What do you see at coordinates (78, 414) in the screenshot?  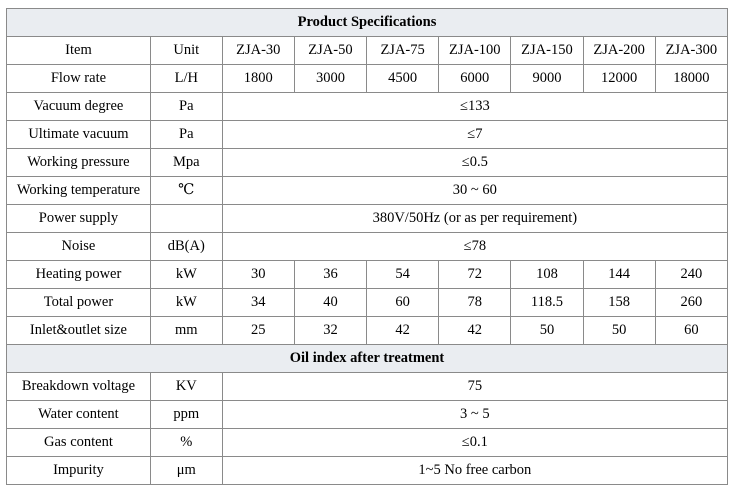 I see `row-label: Water content` at bounding box center [78, 414].